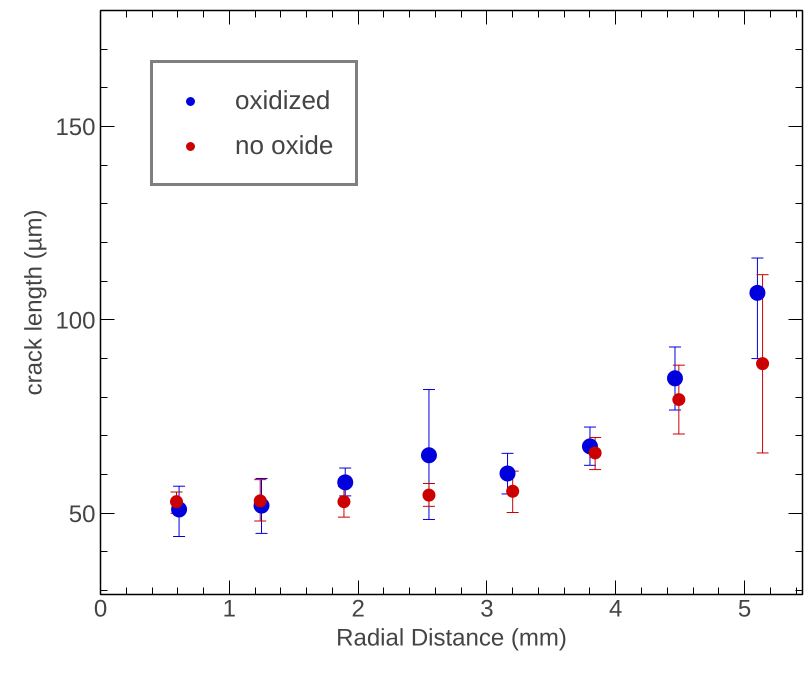  Describe the element at coordinates (229, 609) in the screenshot. I see `x-tick-label: 1` at that location.